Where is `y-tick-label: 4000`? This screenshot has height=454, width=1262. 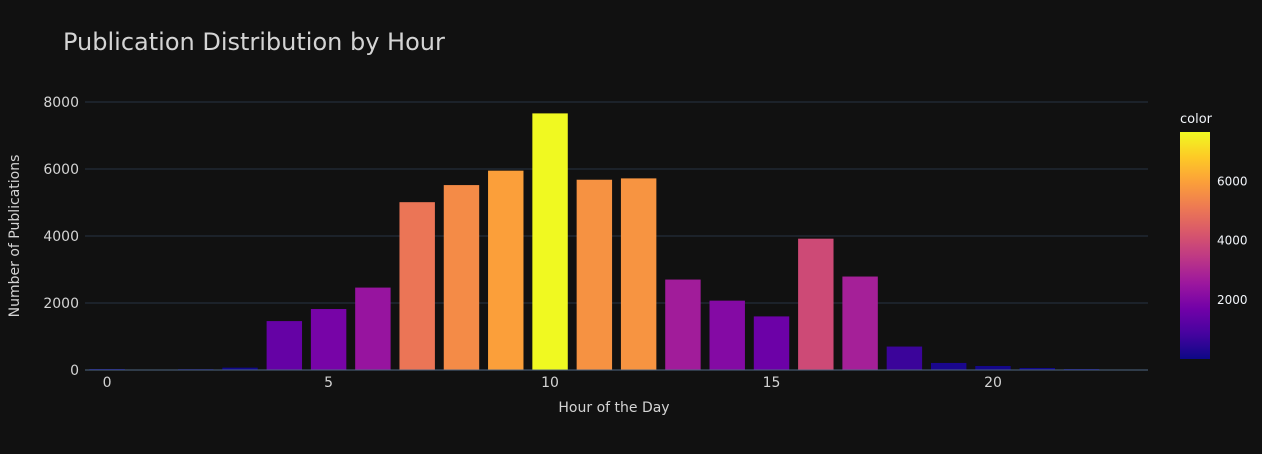 y-tick-label: 4000 is located at coordinates (61, 237).